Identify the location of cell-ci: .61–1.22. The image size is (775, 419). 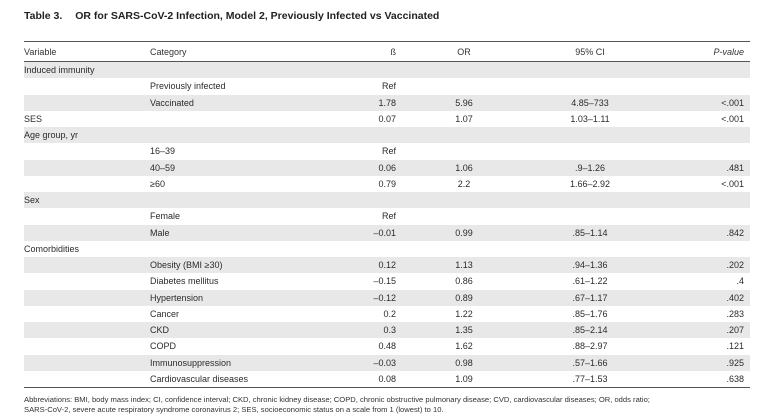
(590, 281).